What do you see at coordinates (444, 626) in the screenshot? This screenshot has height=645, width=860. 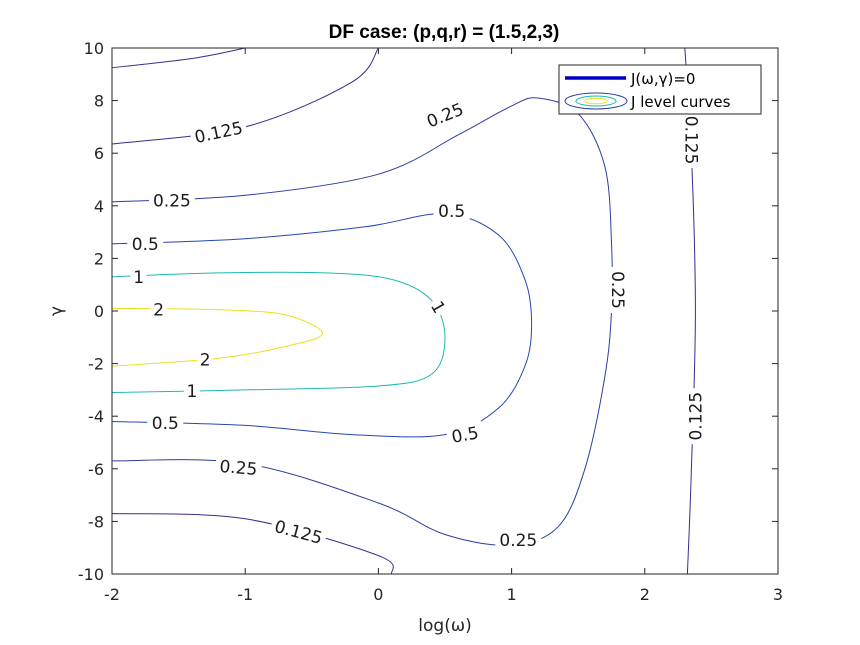 I see `x-axis-label: log(ω)` at bounding box center [444, 626].